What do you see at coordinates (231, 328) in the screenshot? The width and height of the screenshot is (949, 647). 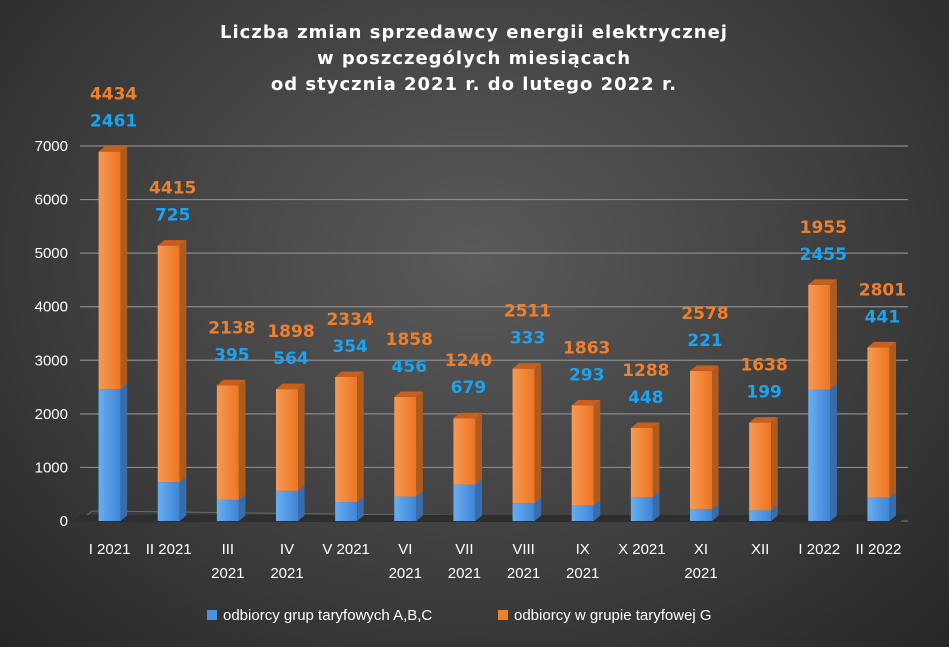 I see `data-label-g: 2138` at bounding box center [231, 328].